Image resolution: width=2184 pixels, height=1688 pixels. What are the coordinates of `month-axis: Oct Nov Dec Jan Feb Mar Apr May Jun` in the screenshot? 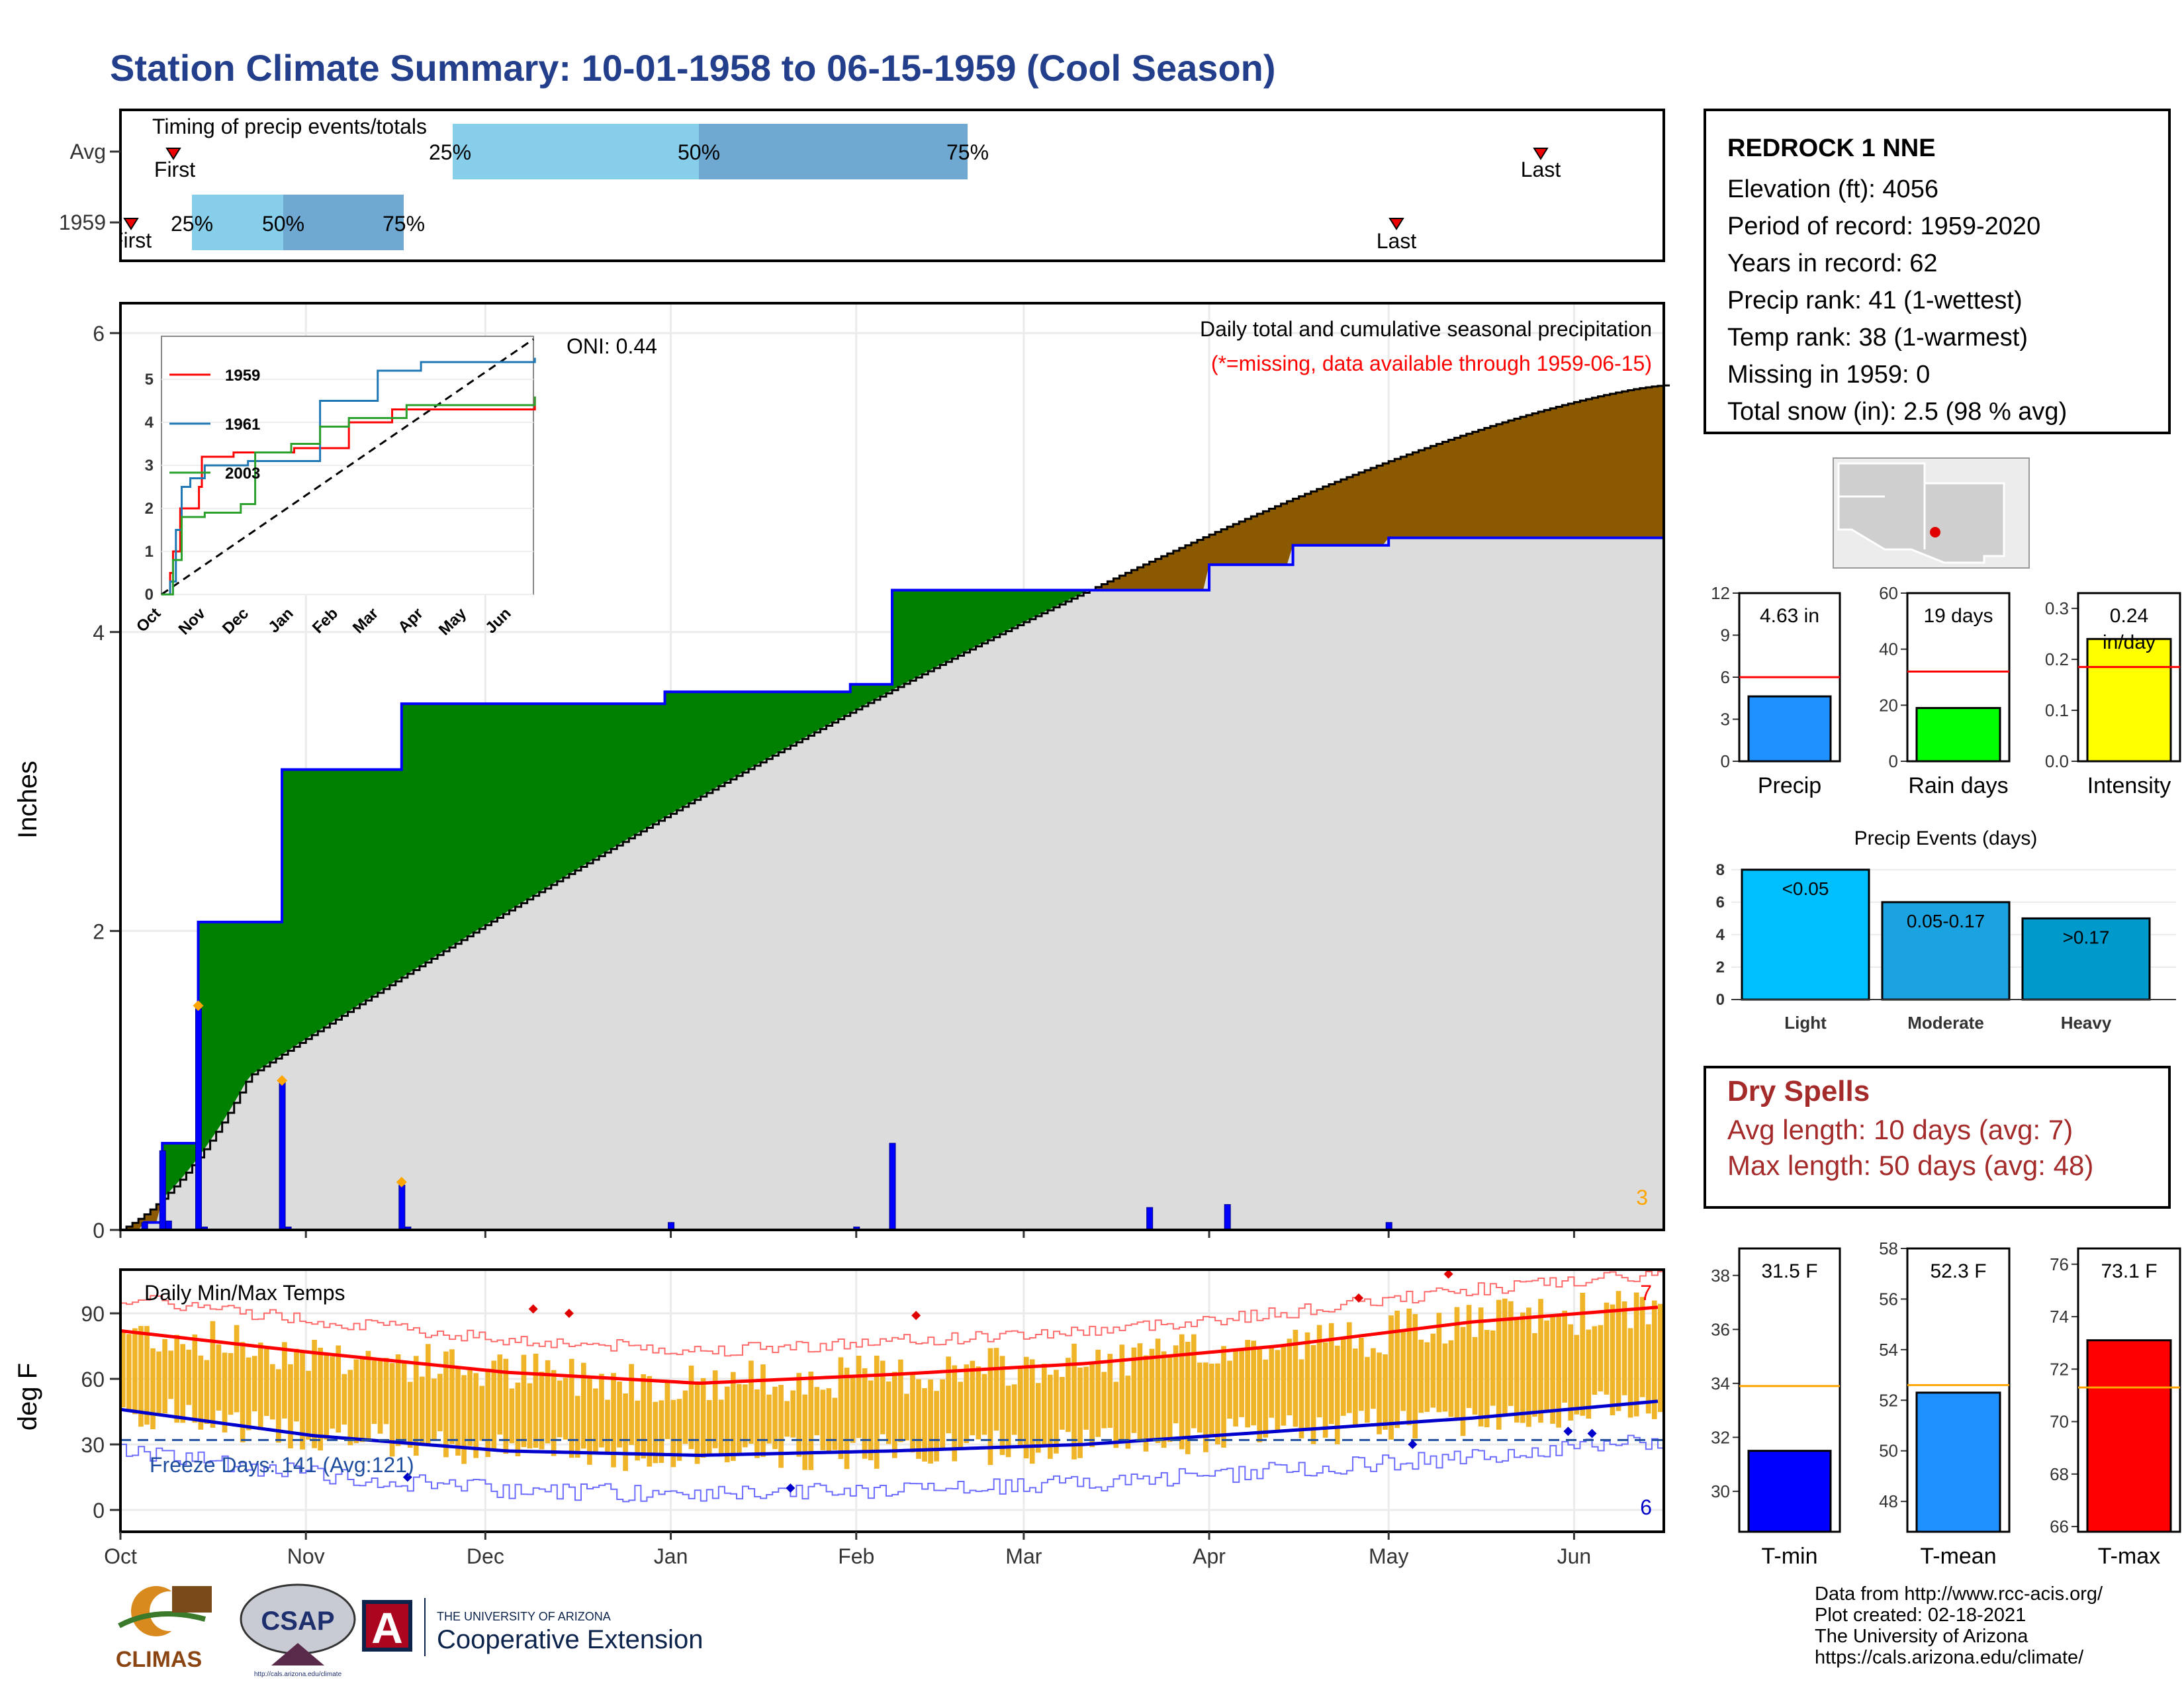 It's located at (847, 1550).